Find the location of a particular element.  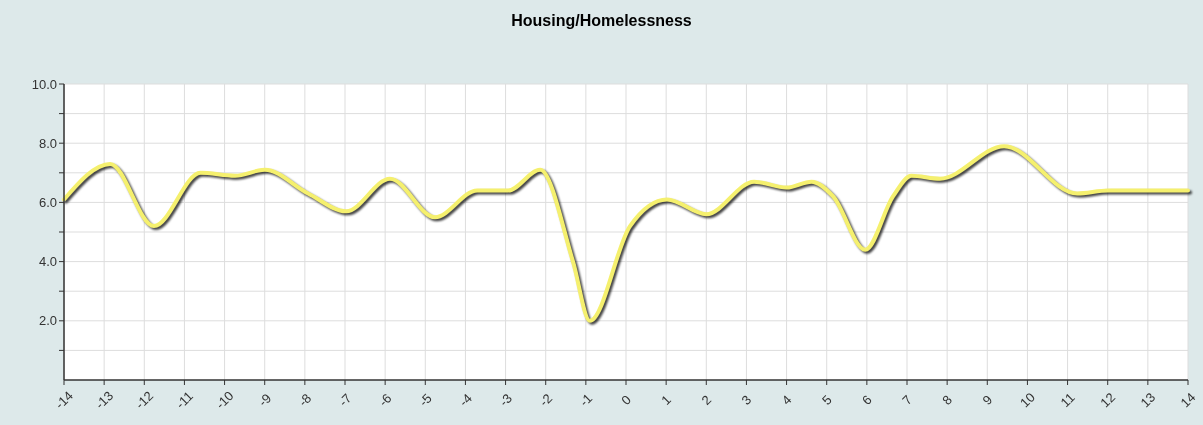

x-tick-label: -11 is located at coordinates (184, 400).